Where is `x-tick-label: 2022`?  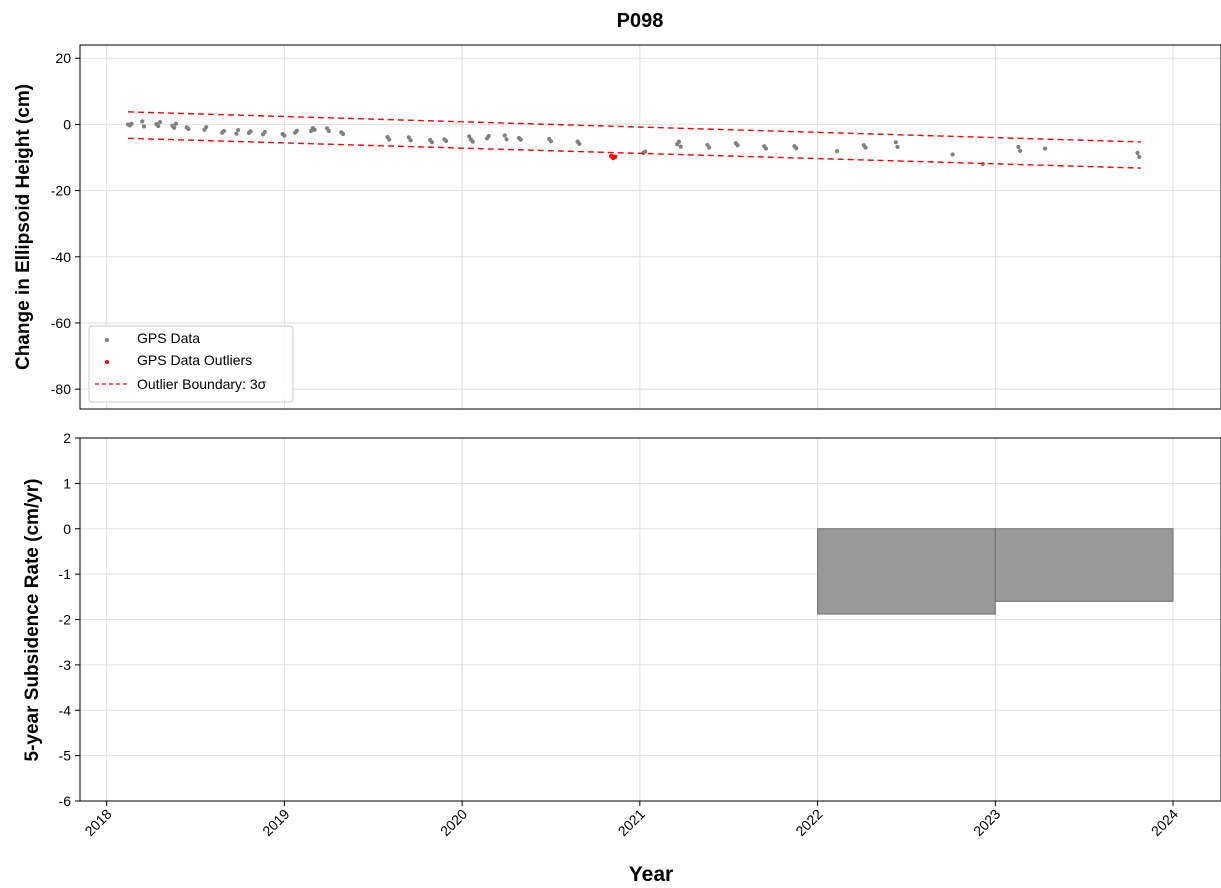
x-tick-label: 2022 is located at coordinates (808, 822).